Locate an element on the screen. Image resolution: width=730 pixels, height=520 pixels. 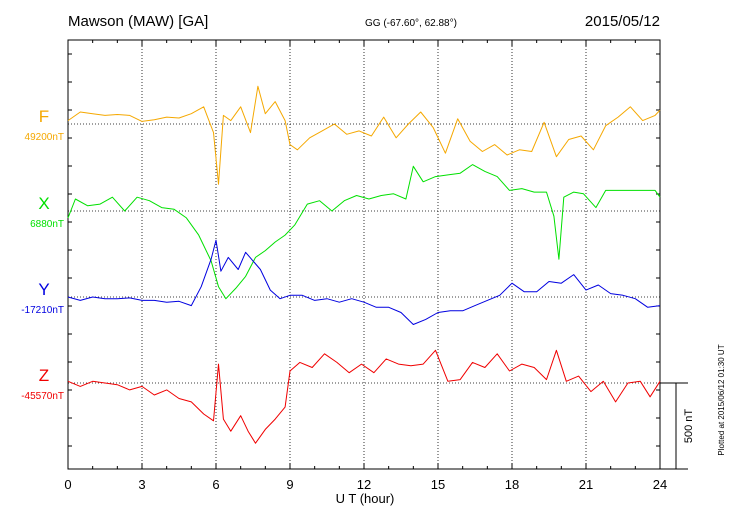
station-title: Mawson (MAW) [GA] is located at coordinates (138, 21).